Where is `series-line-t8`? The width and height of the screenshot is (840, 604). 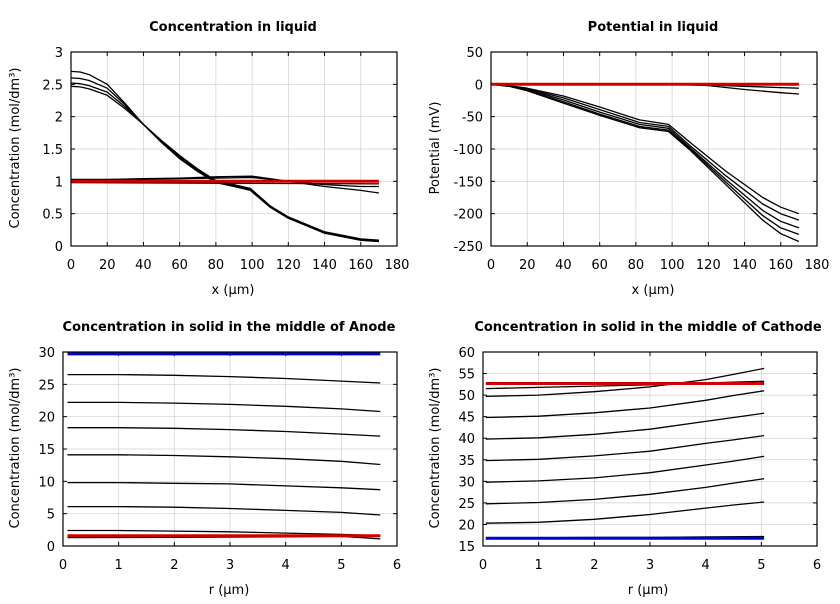
series-line-t8 is located at coordinates (625, 512).